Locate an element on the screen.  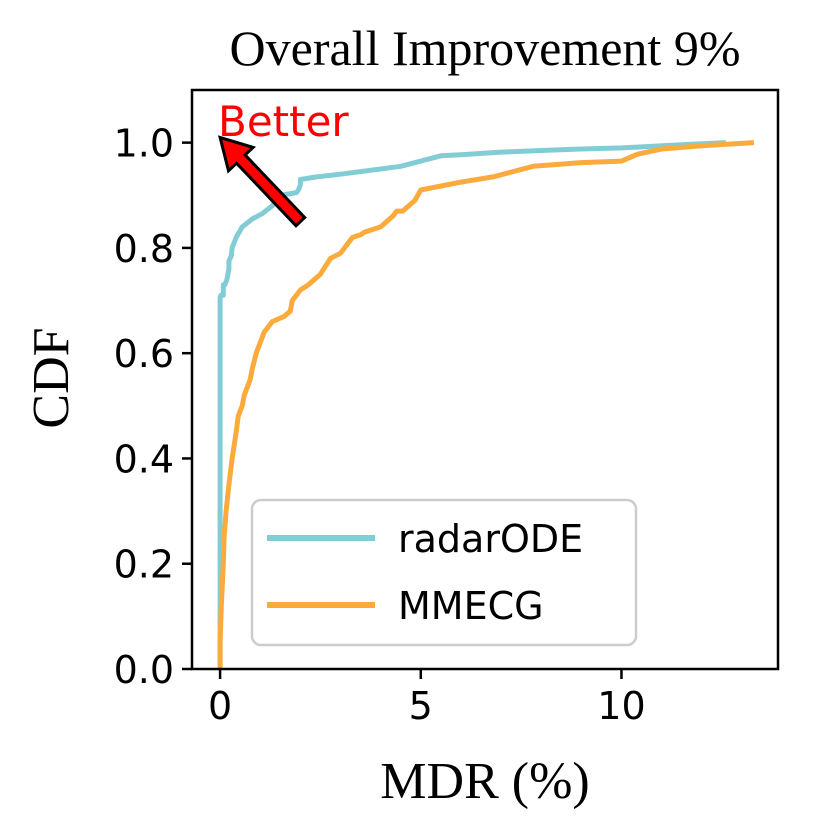
y-tick-label: 0.0 is located at coordinates (144, 670).